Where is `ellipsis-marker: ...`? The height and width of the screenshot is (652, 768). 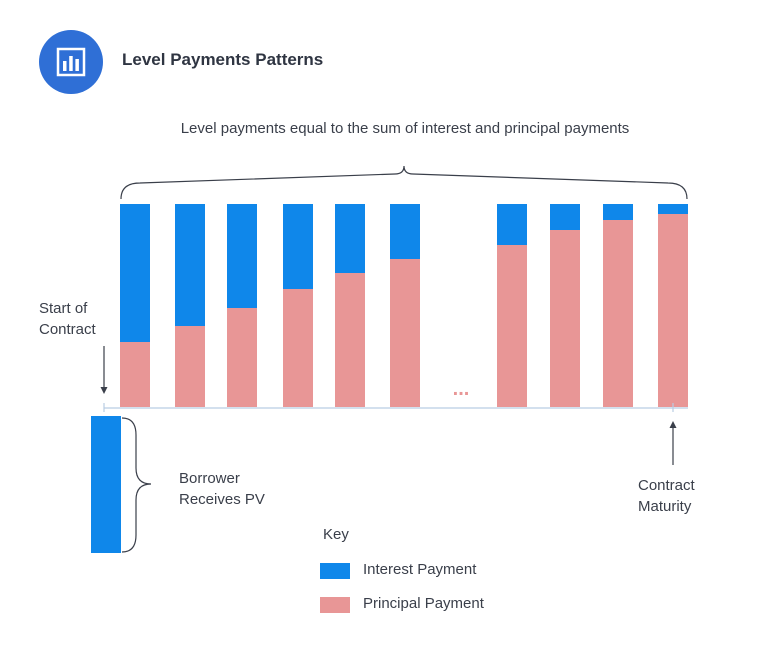 ellipsis-marker: ... is located at coordinates (461, 389).